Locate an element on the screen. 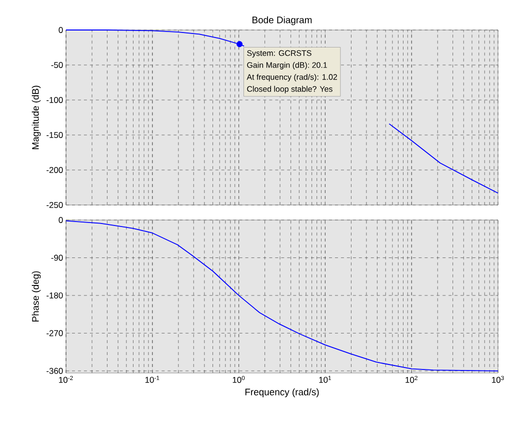  x-tick-label: 10$^{0}$ is located at coordinates (238, 379).